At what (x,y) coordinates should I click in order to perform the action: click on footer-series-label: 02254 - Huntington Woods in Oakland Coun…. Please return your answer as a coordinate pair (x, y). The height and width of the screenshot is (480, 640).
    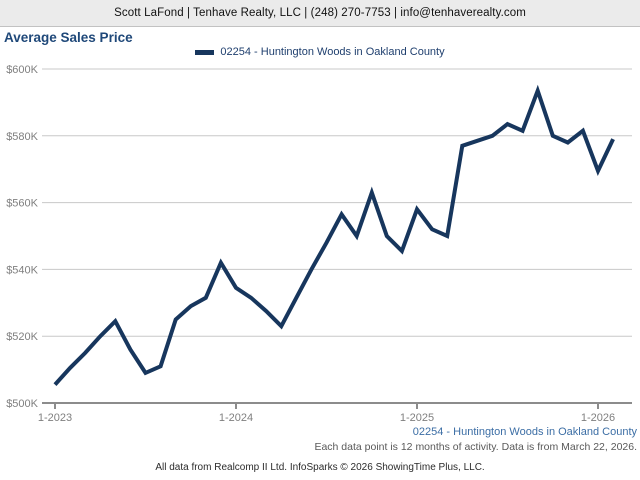
    Looking at the image, I should click on (524, 432).